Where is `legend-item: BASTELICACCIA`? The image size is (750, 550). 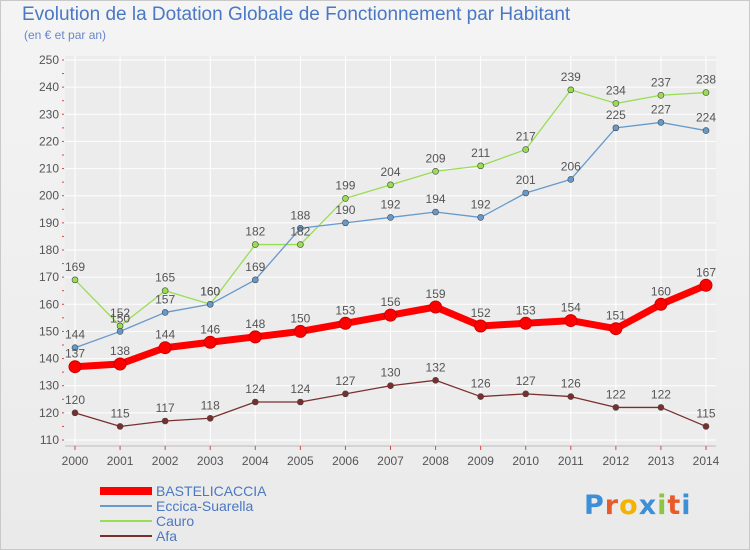
legend-item: BASTELICACCIA is located at coordinates (250, 491).